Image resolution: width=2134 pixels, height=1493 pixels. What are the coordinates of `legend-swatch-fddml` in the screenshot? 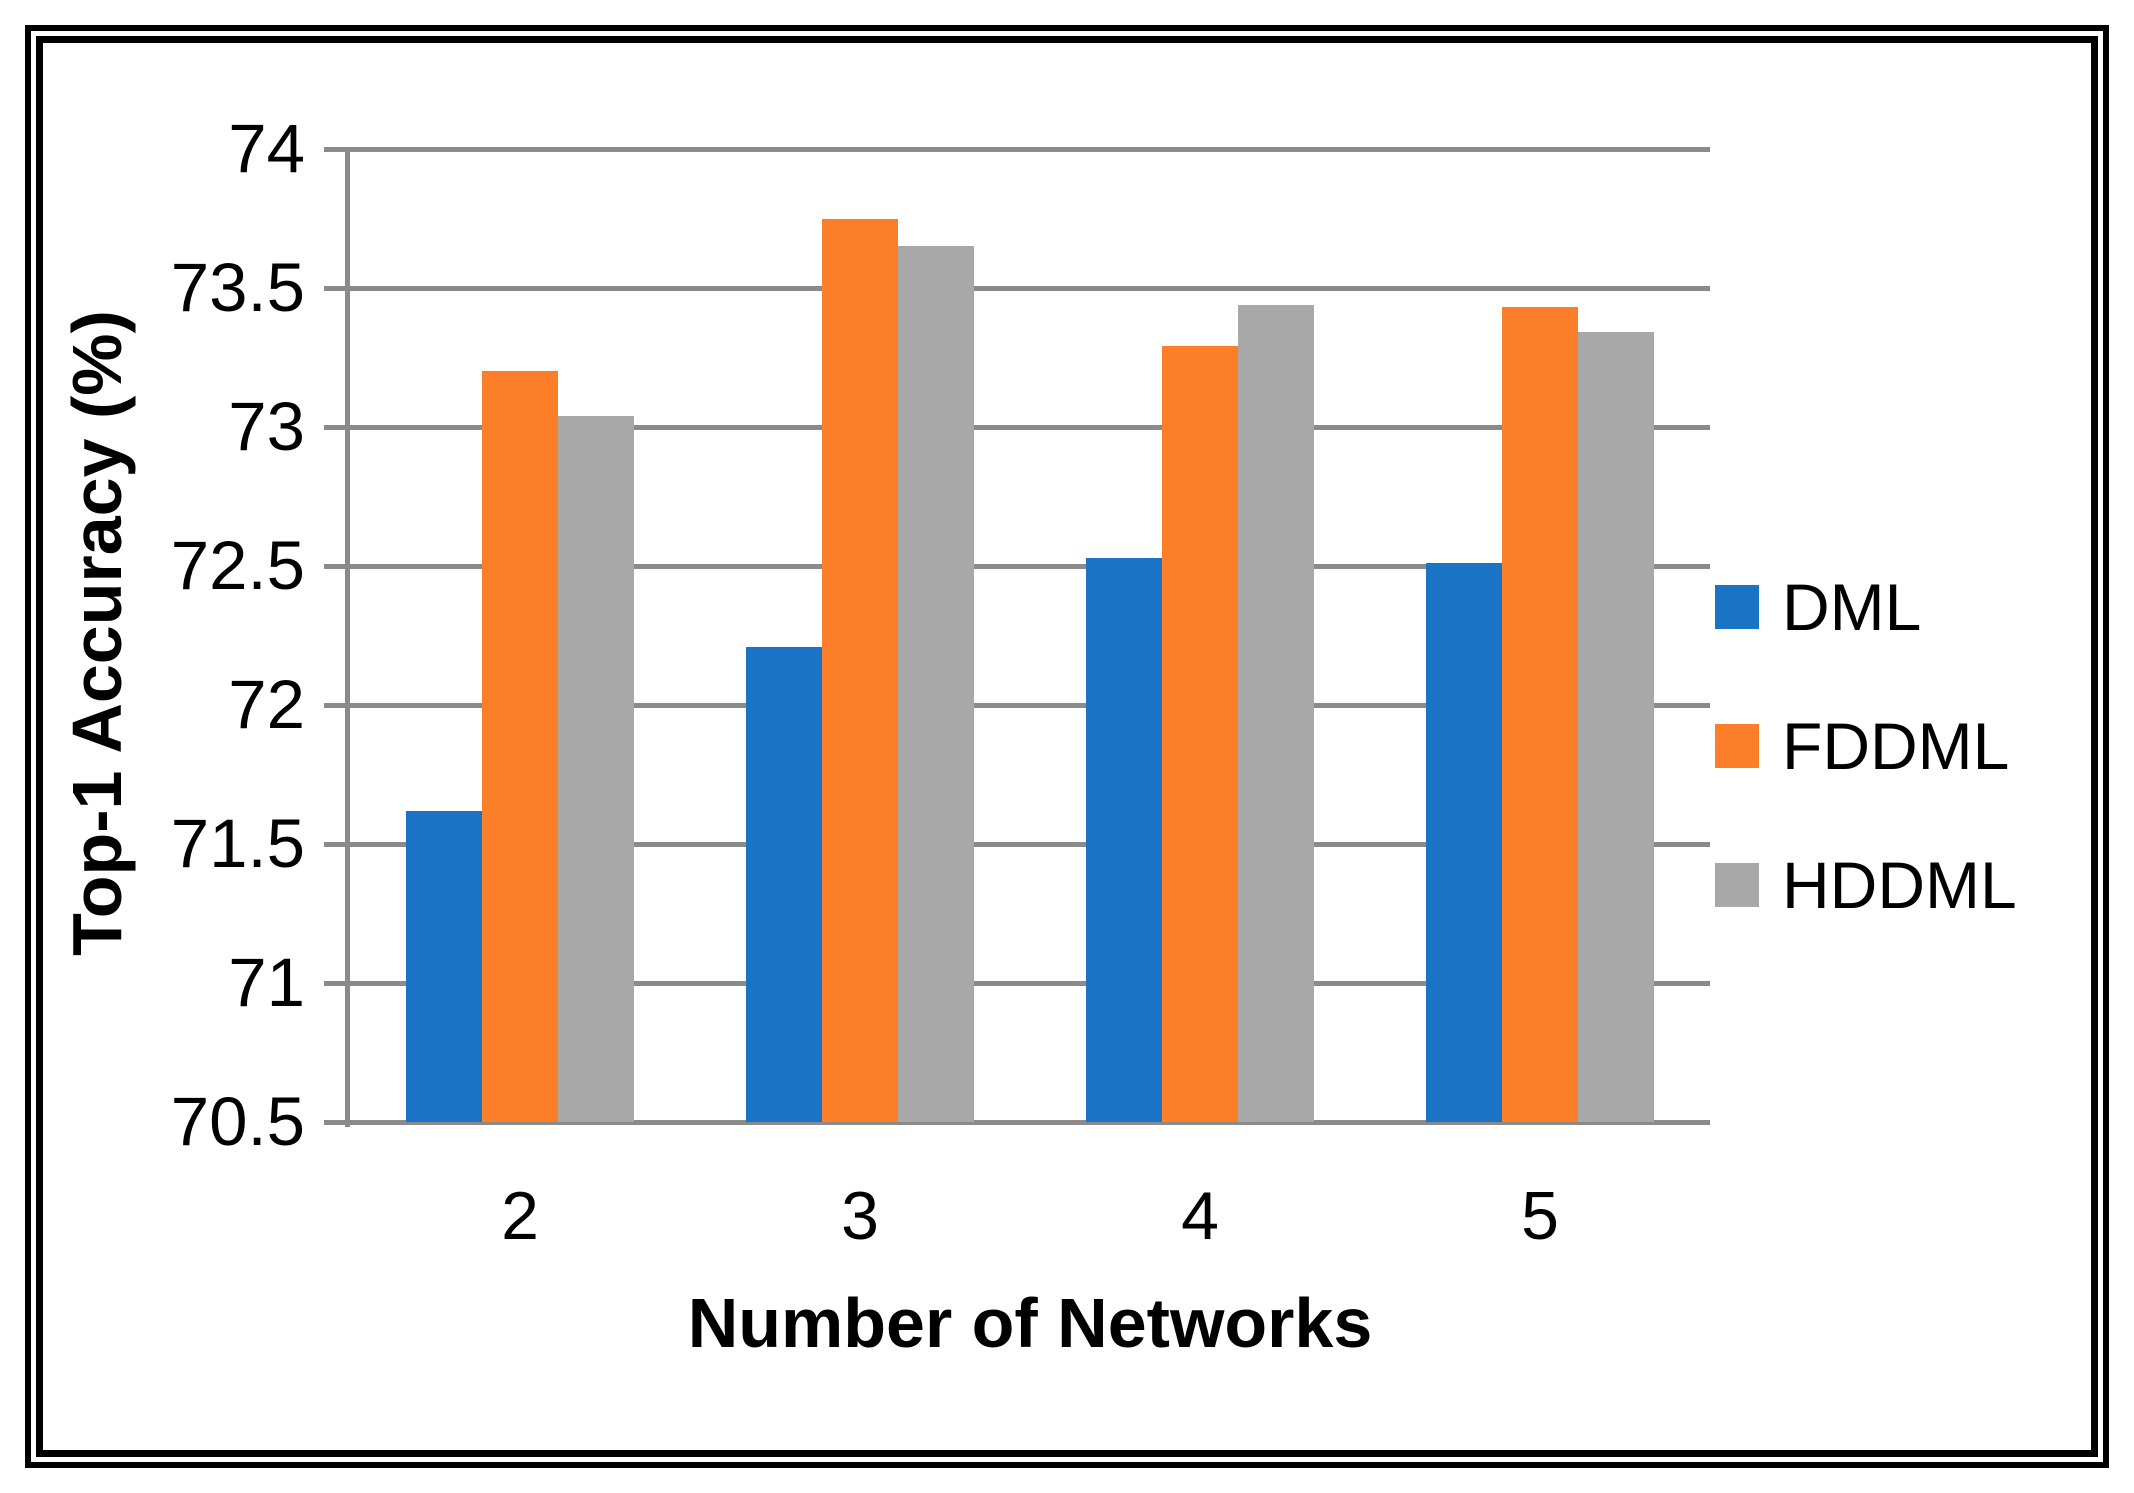 It's located at (1737, 746).